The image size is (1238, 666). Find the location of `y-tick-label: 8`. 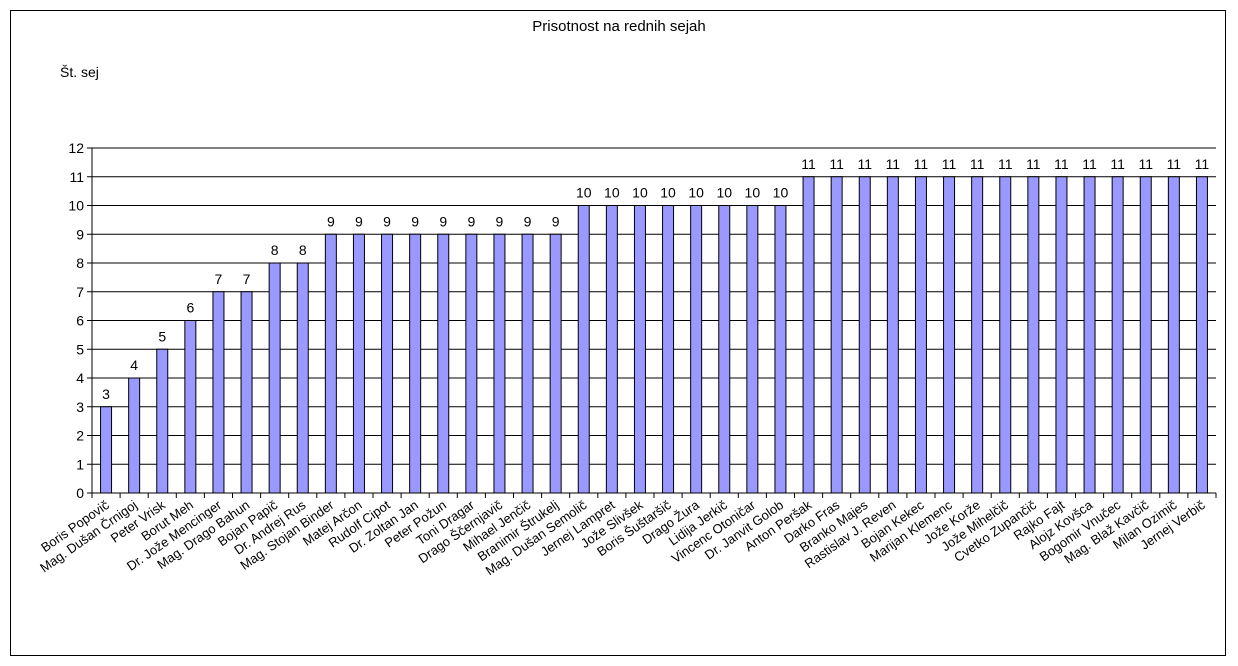

y-tick-label: 8 is located at coordinates (80, 263).